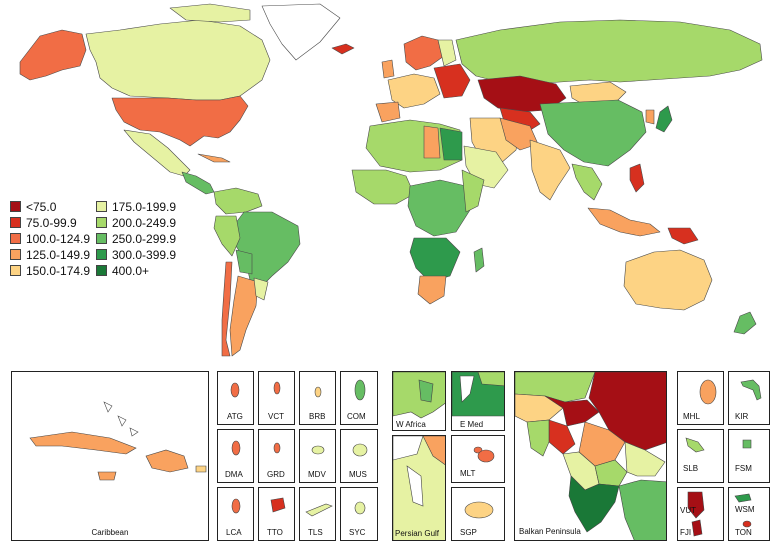 The image size is (780, 549). Describe the element at coordinates (743, 532) in the screenshot. I see `inset-label: TON` at that location.